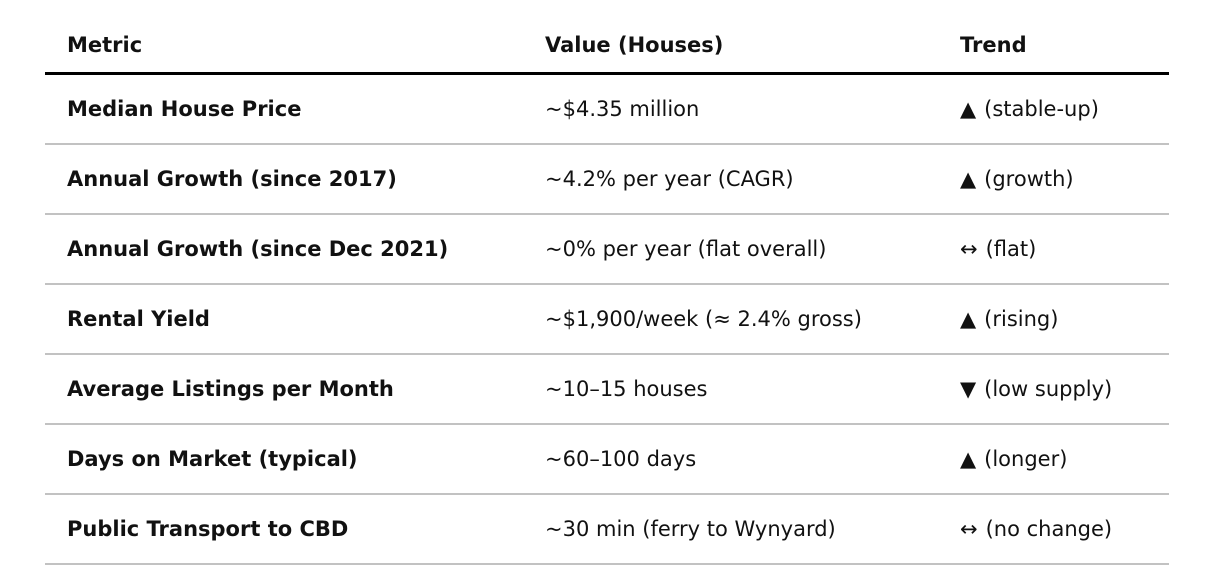  Describe the element at coordinates (1026, 459) in the screenshot. I see `trend-label: (longer)` at that location.